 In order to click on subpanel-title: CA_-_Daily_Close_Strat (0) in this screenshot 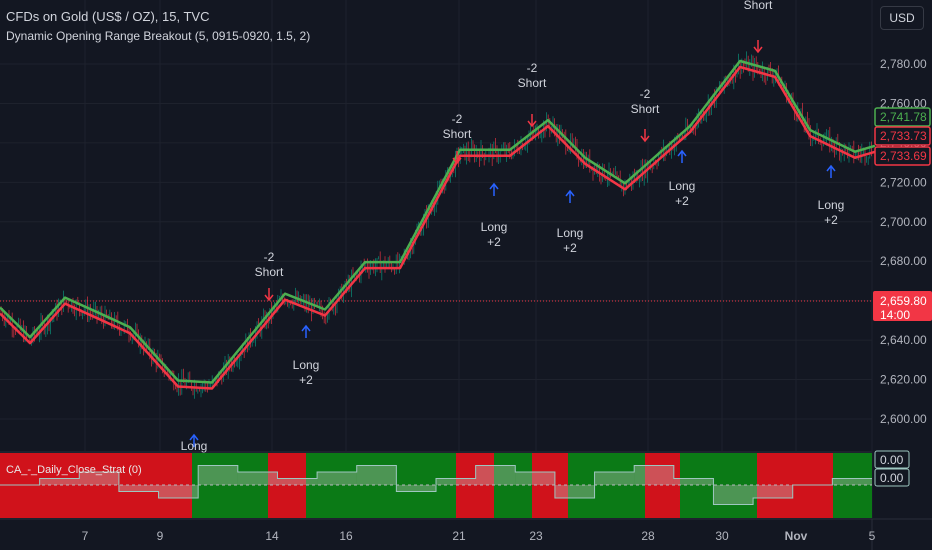, I will do `click(74, 470)`.